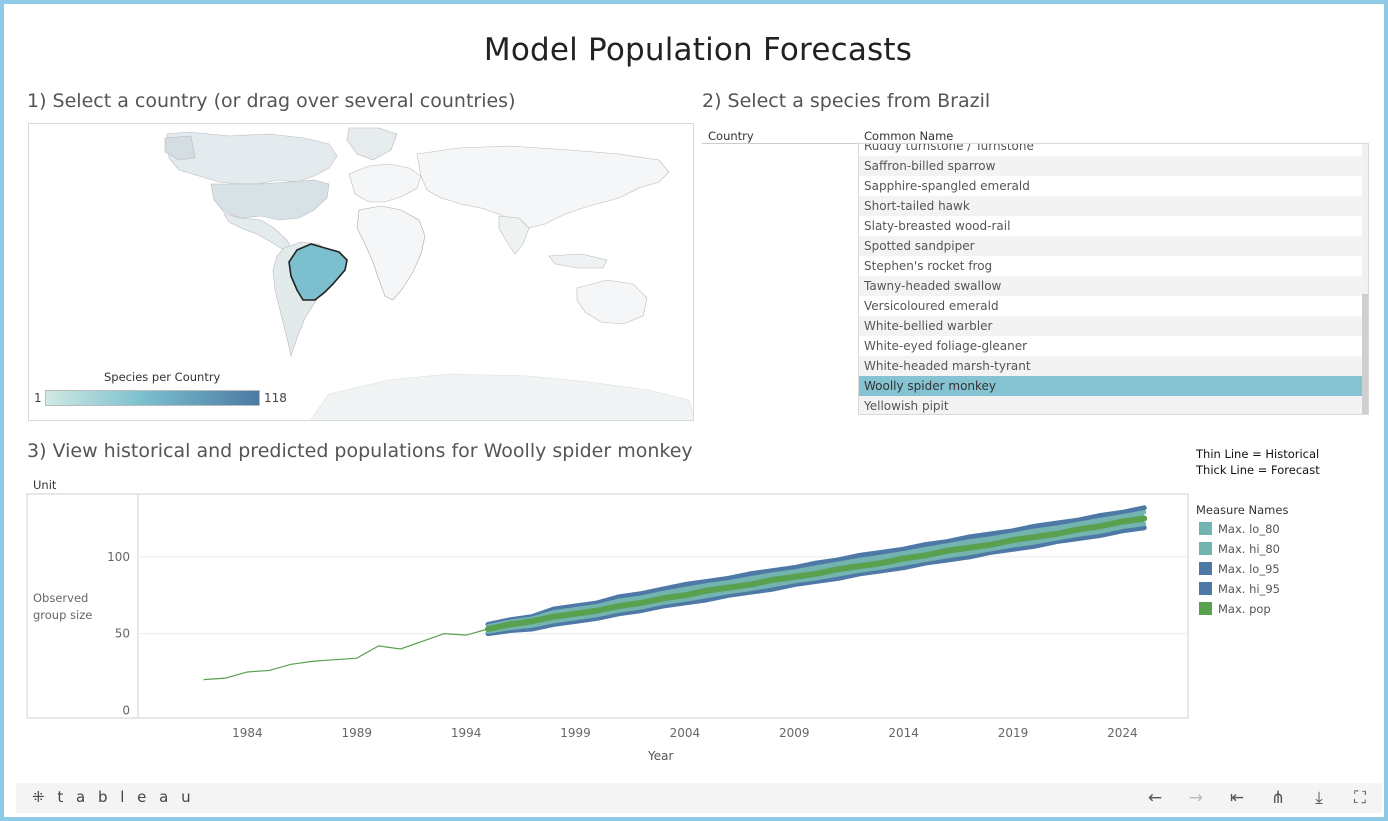  Describe the element at coordinates (937, 226) in the screenshot. I see `species-list-item: Slaty-breasted wood-rail` at that location.